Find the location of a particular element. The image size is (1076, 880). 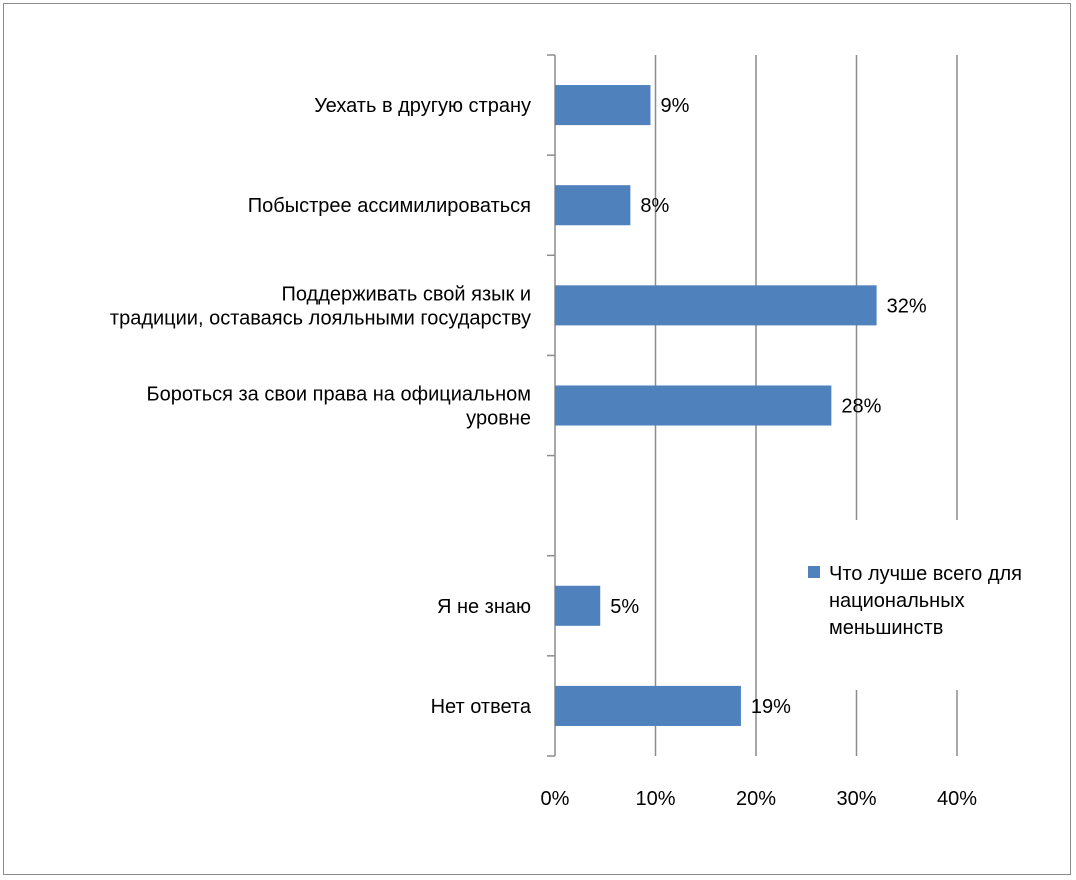

category-label: Поддерживать свой язык и is located at coordinates (406, 294).